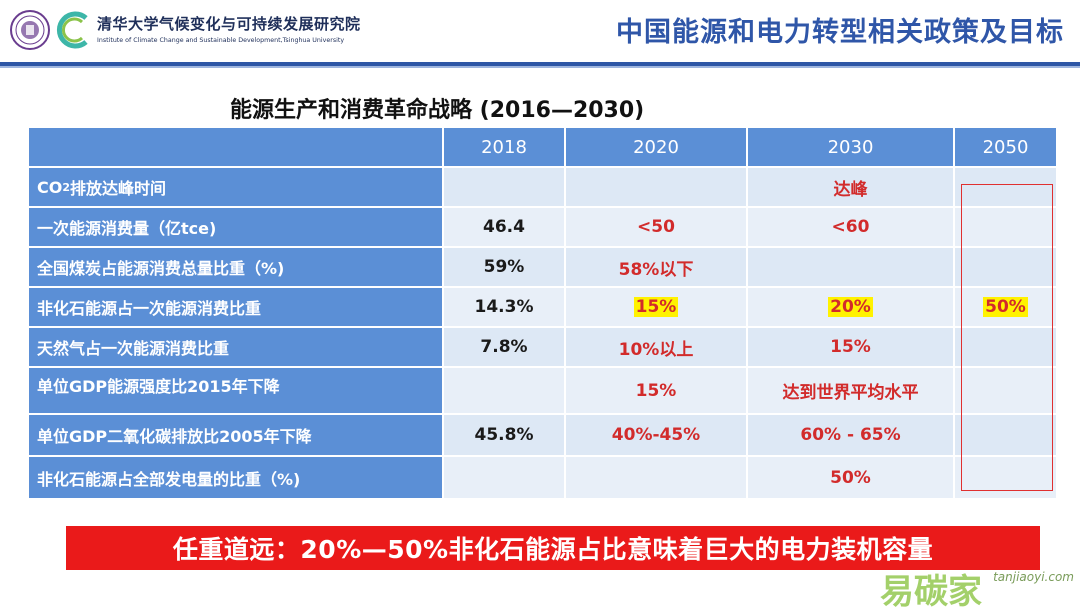 The width and height of the screenshot is (1080, 613). I want to click on cell-2030: 达到世界平均水平, so click(850, 390).